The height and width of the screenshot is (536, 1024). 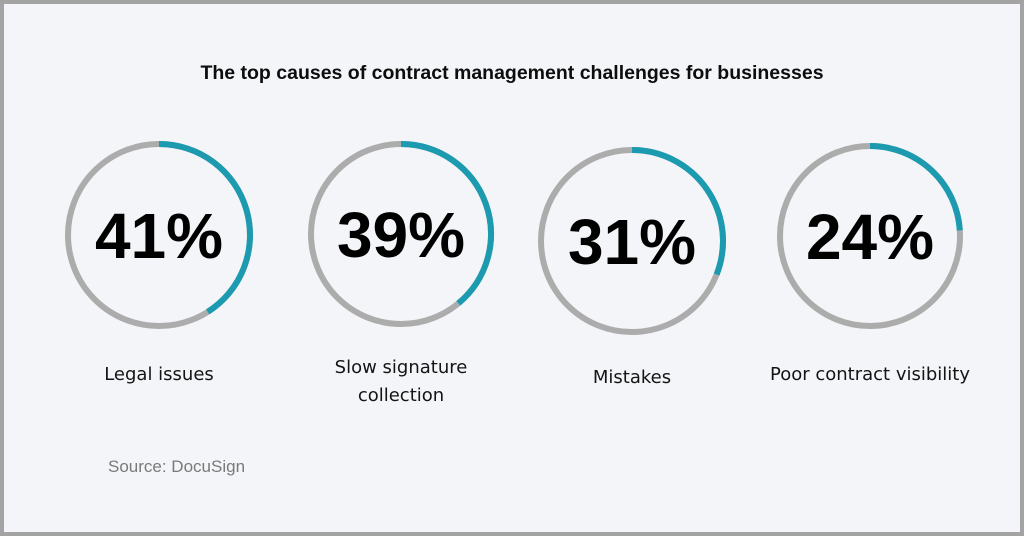 I want to click on category-label-legal-issues: Legal issues, so click(x=159, y=374).